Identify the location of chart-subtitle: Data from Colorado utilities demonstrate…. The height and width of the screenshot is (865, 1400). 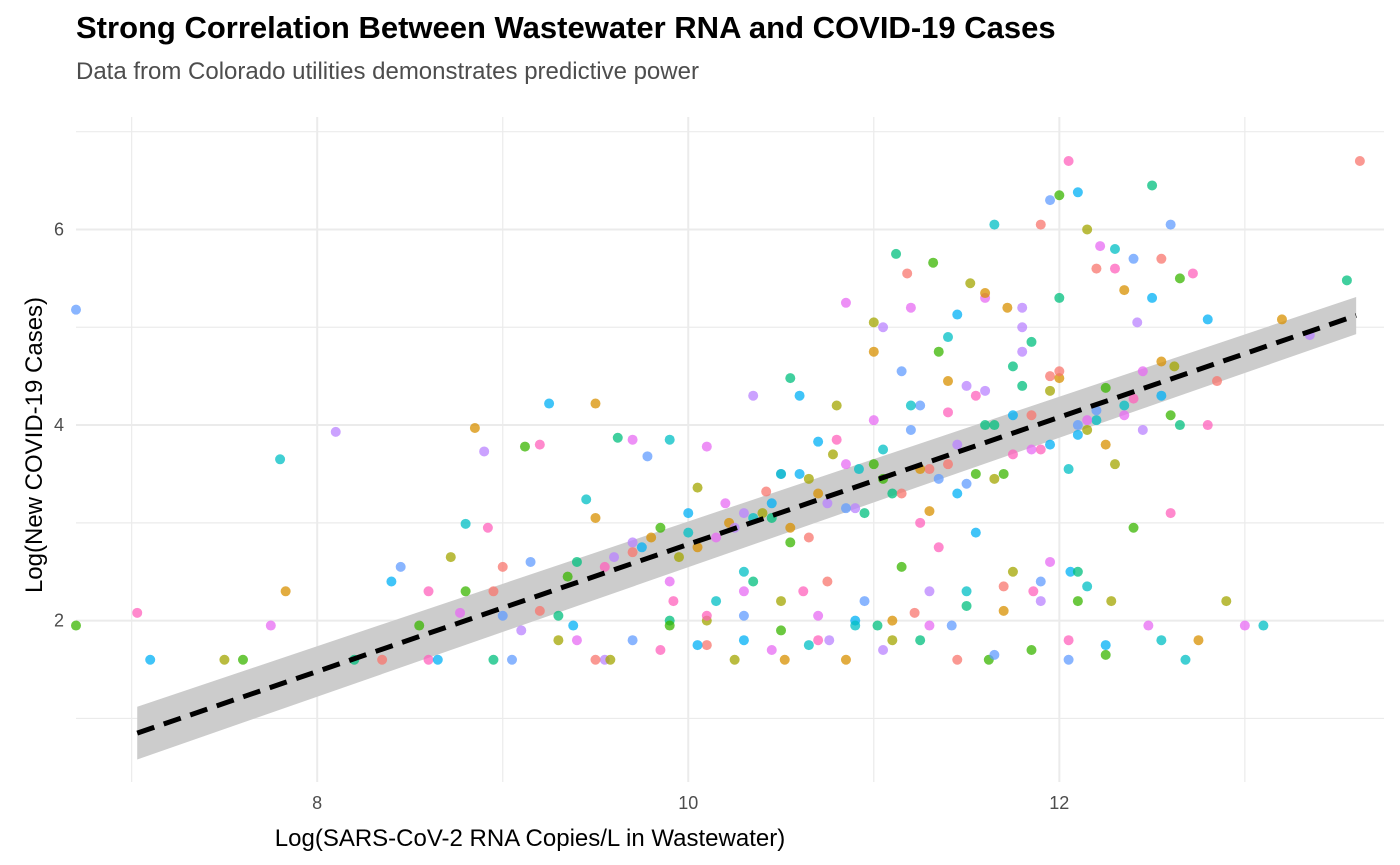
(387, 71).